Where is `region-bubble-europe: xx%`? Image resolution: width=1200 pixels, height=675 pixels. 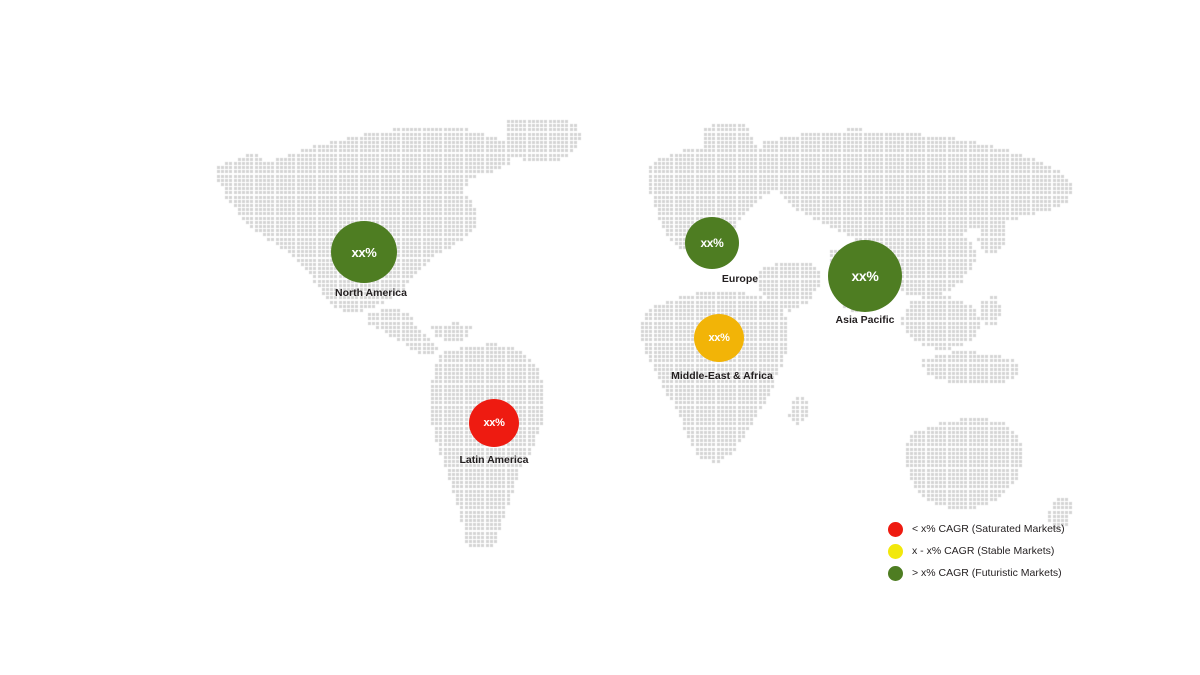 region-bubble-europe: xx% is located at coordinates (712, 243).